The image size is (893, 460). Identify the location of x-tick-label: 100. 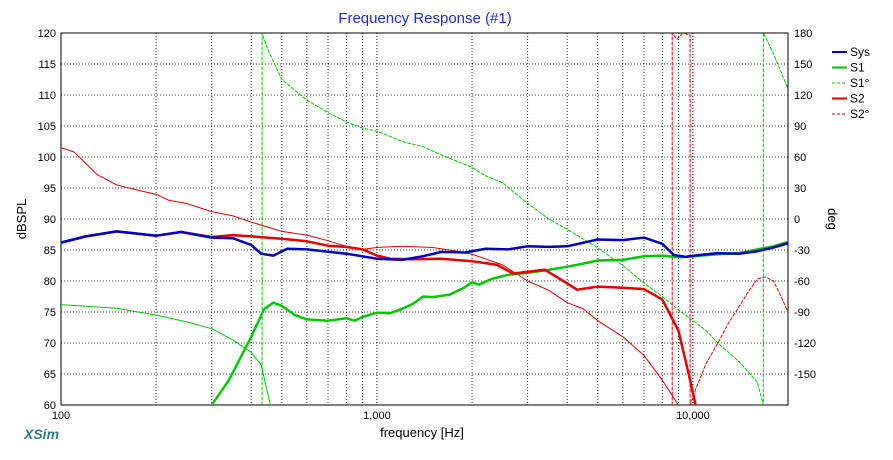
(61, 416).